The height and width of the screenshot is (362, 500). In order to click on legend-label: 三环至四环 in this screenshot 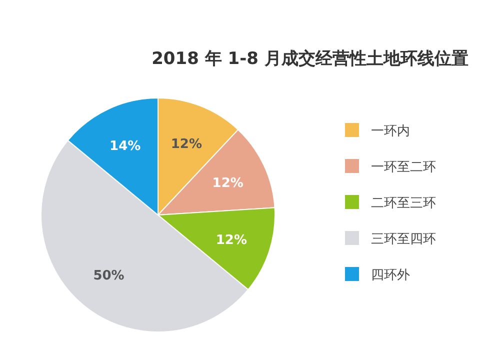, I will do `click(403, 239)`.